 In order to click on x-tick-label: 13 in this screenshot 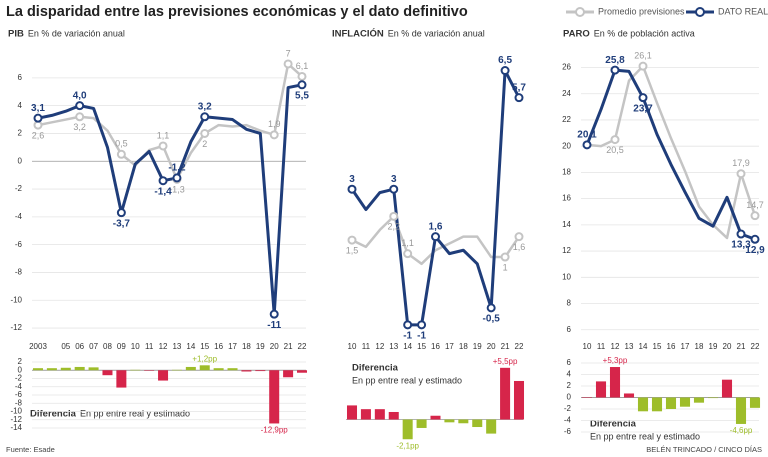, I will do `click(393, 346)`.